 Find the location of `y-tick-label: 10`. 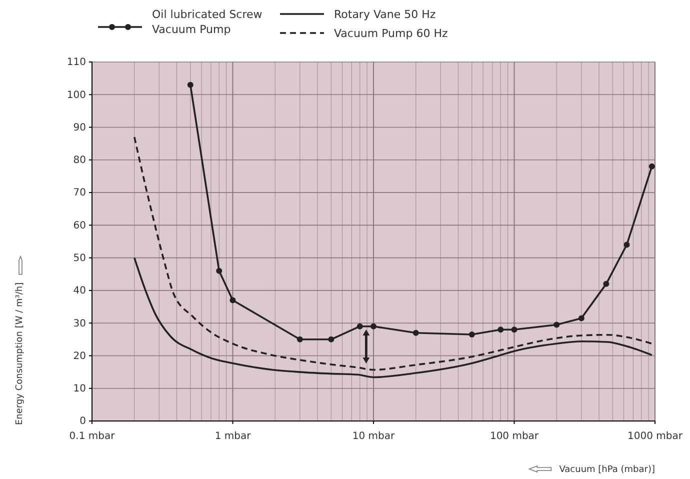

y-tick-label: 10 is located at coordinates (79, 389).